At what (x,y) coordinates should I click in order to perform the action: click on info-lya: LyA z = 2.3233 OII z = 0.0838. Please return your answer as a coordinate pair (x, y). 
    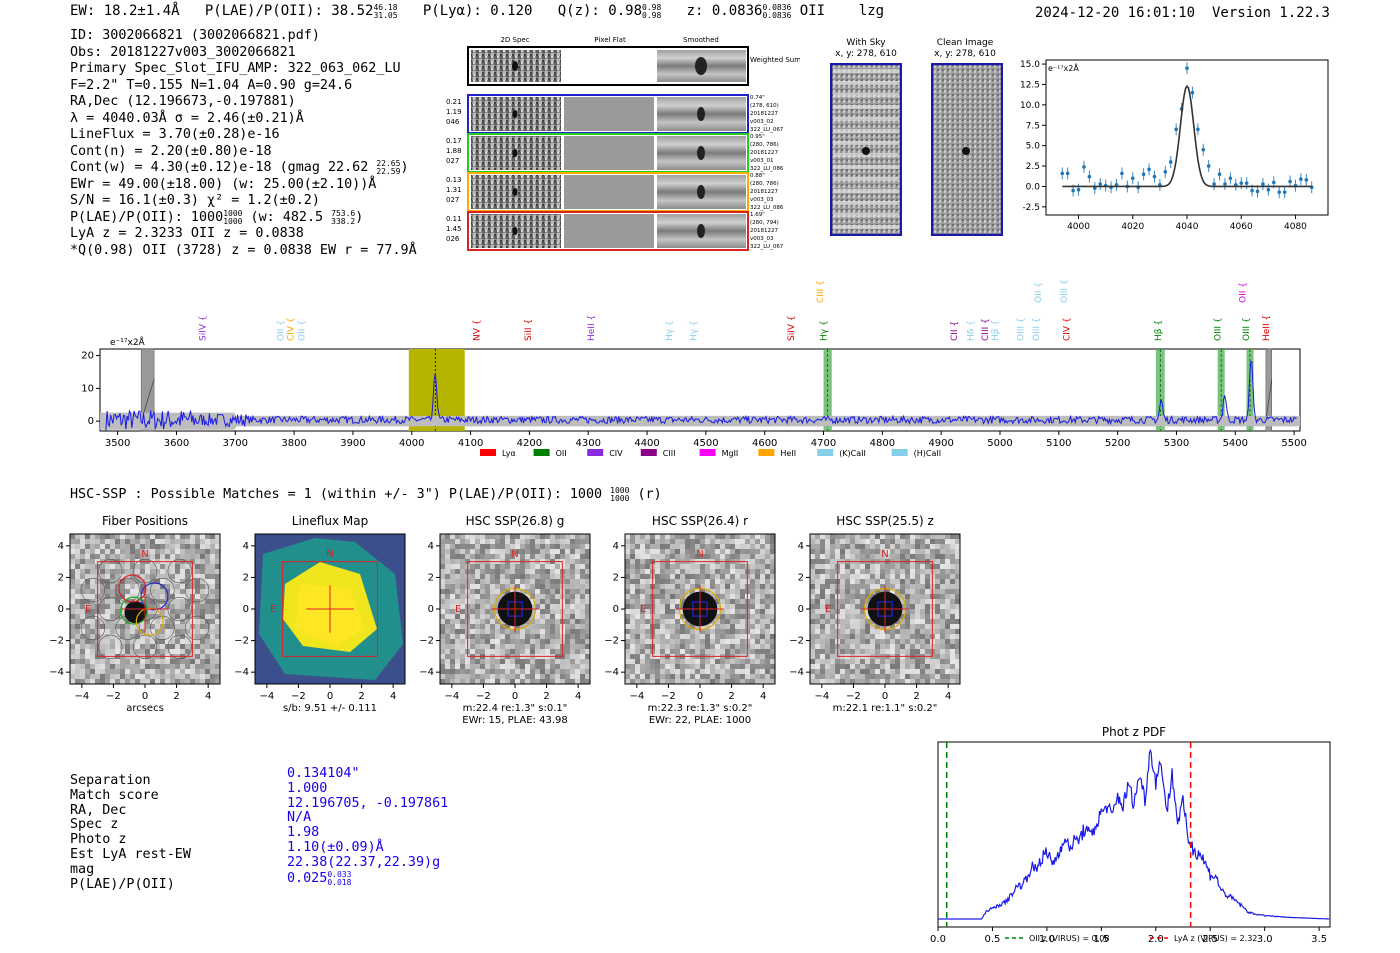
    Looking at the image, I should click on (187, 233).